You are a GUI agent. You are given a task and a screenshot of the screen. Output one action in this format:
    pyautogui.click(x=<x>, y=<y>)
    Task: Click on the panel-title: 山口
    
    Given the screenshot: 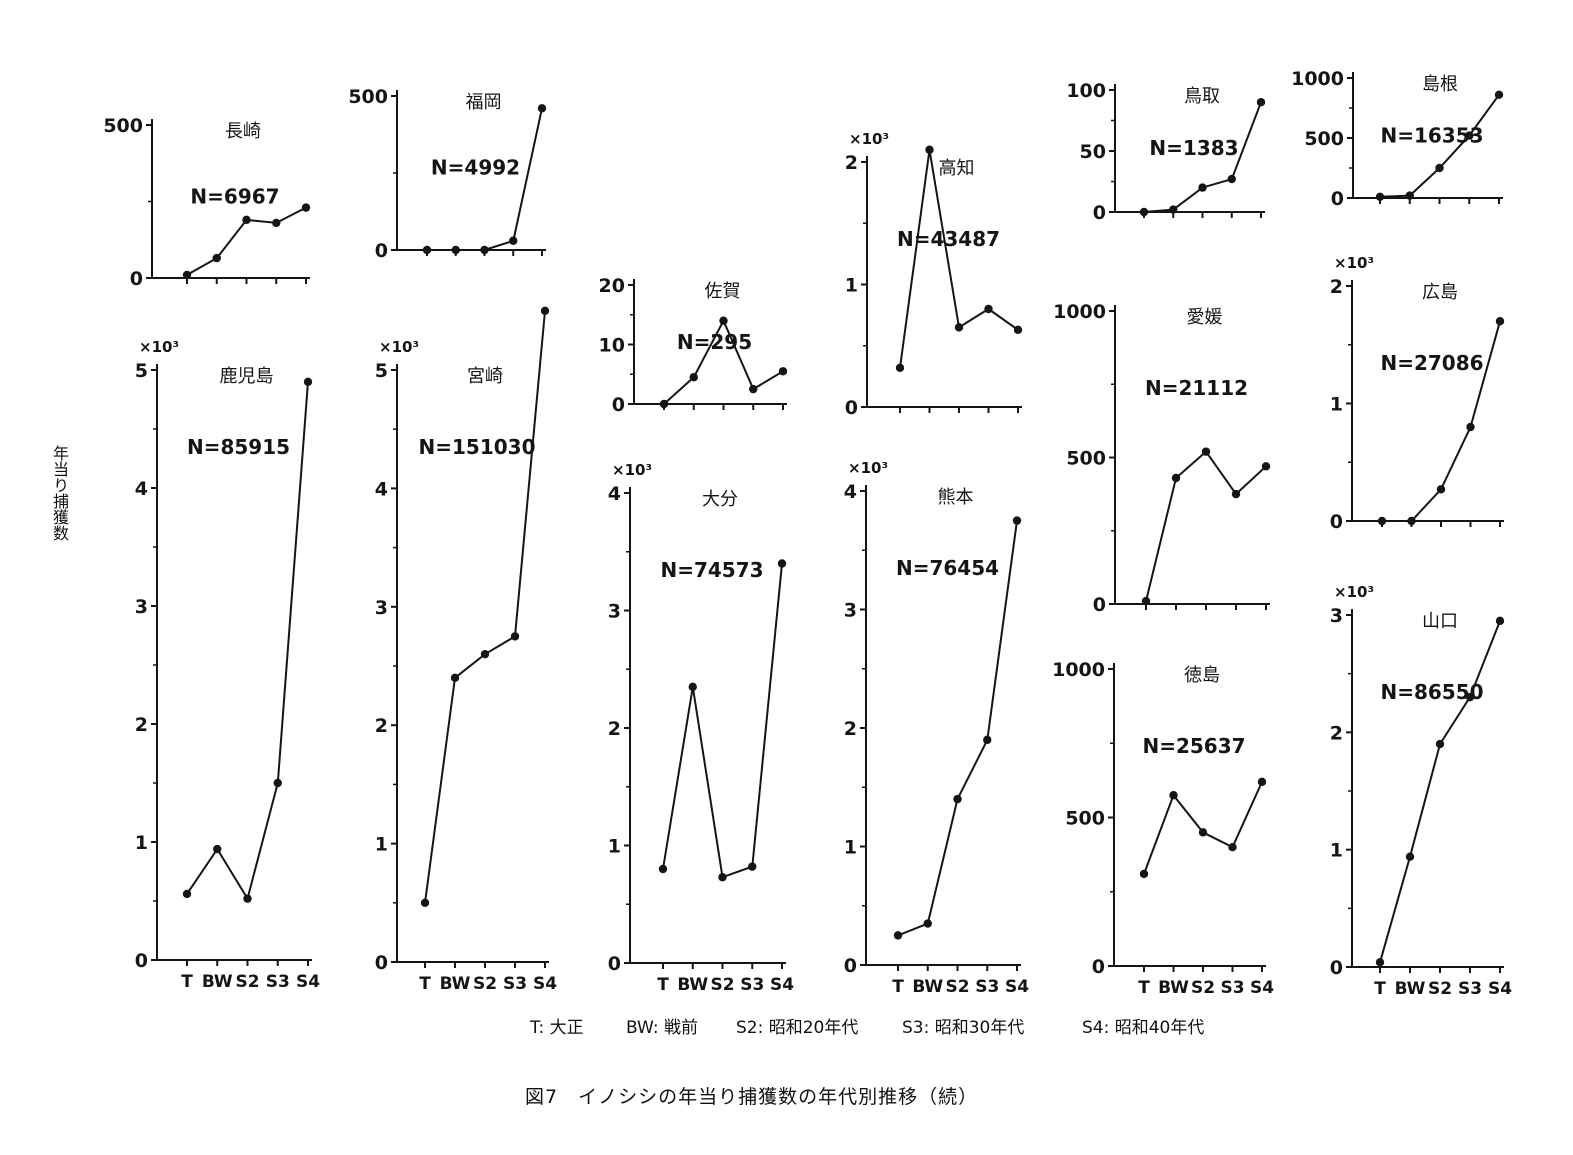 What is the action you would take?
    pyautogui.click(x=1440, y=621)
    